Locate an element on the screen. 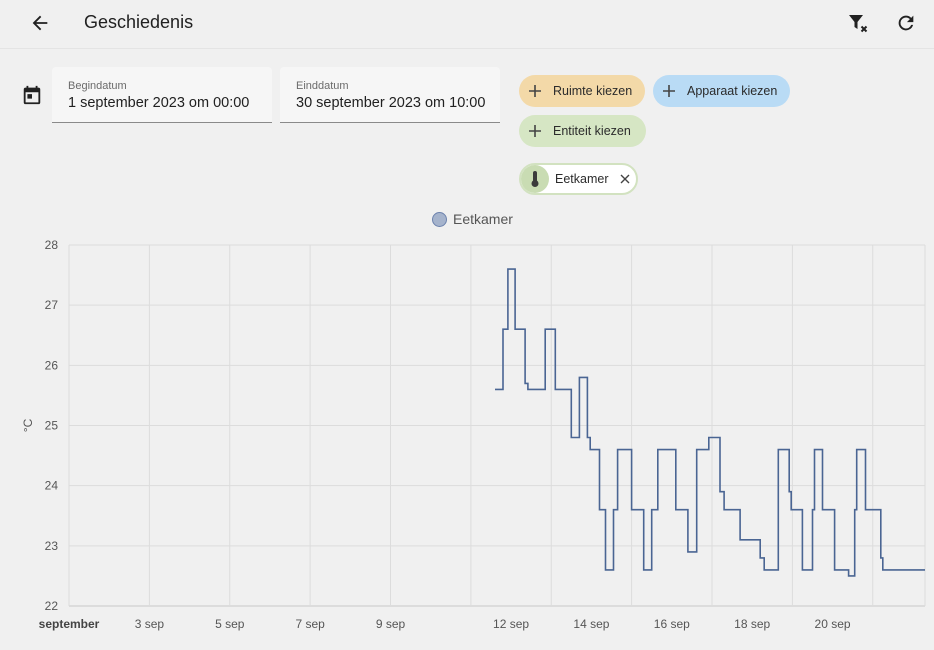 The width and height of the screenshot is (934, 650). x-tick-label: 3 sep is located at coordinates (150, 624).